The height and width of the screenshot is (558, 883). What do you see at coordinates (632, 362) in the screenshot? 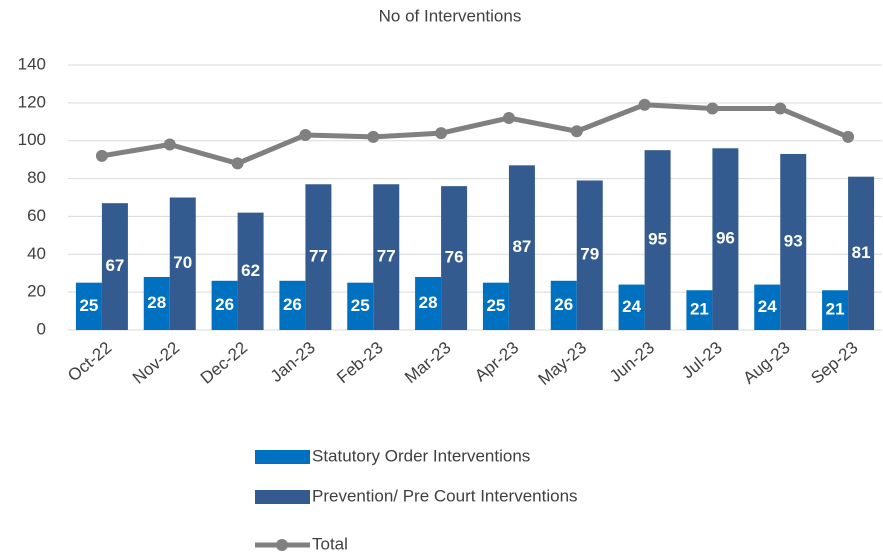
I see `x-tick-label: Jun-23` at bounding box center [632, 362].